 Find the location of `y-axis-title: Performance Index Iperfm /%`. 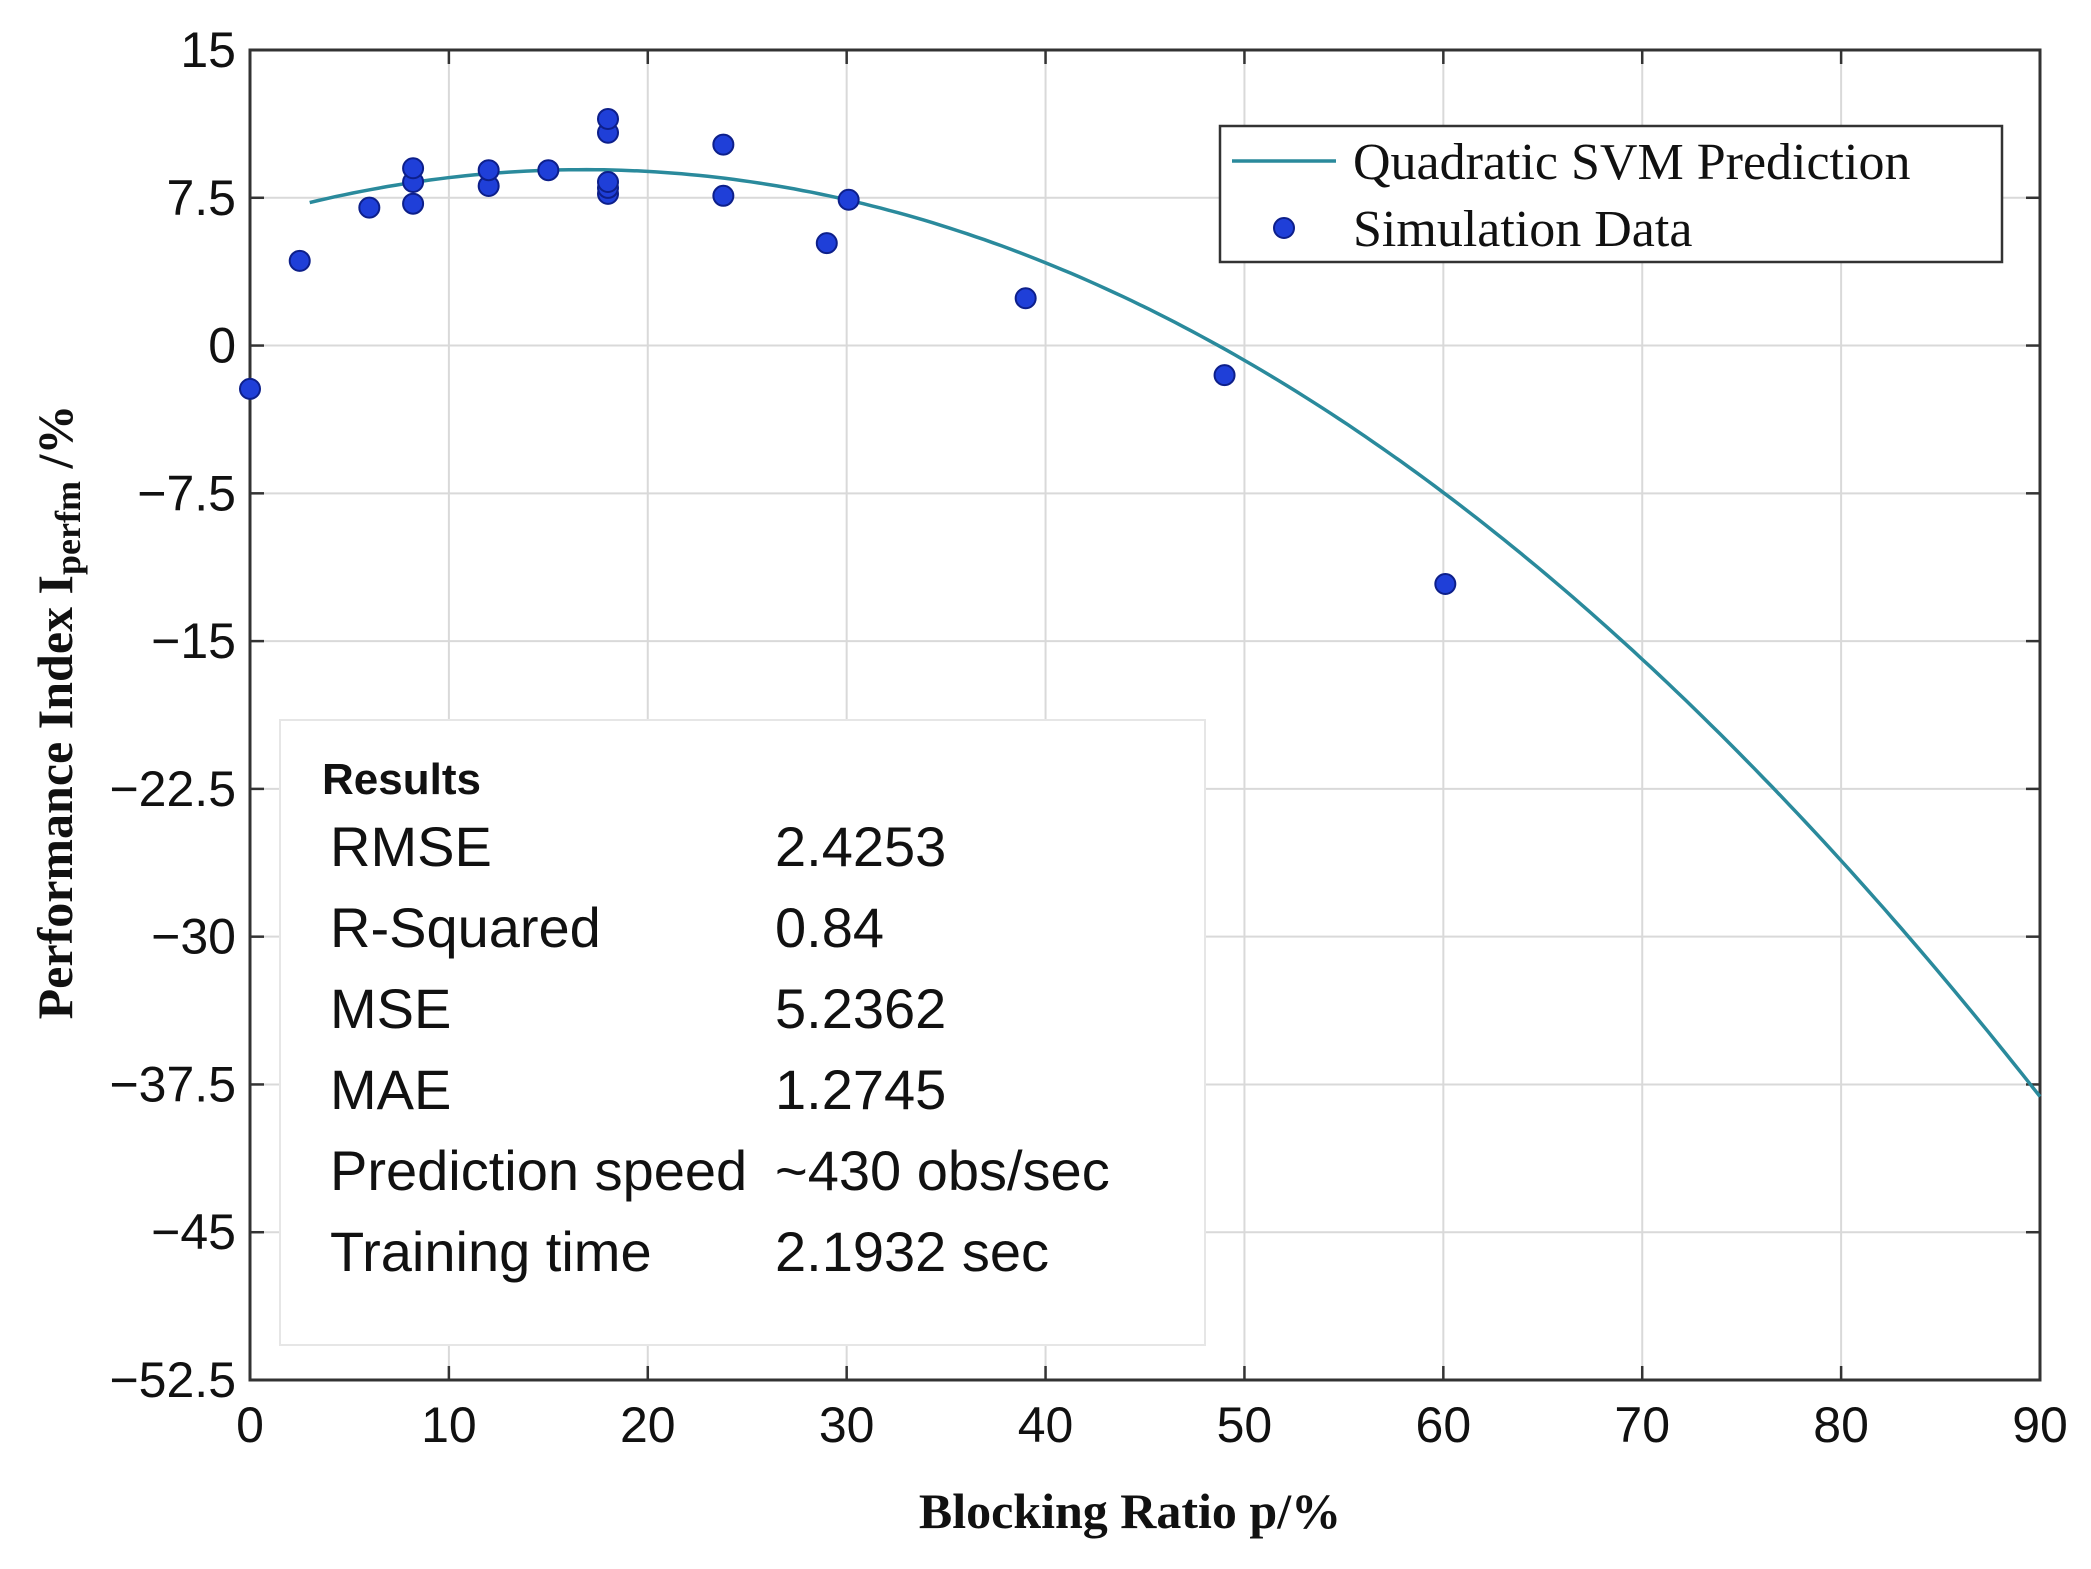

y-axis-title: Performance Index Iperfm /% is located at coordinates (57, 712).